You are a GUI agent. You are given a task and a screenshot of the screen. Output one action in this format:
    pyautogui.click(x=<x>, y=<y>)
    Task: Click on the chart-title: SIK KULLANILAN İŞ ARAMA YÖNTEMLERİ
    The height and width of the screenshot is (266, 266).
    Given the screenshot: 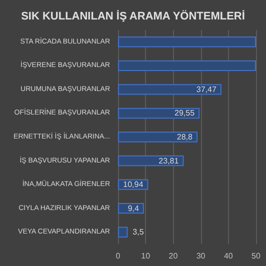 What is the action you would take?
    pyautogui.click(x=133, y=16)
    